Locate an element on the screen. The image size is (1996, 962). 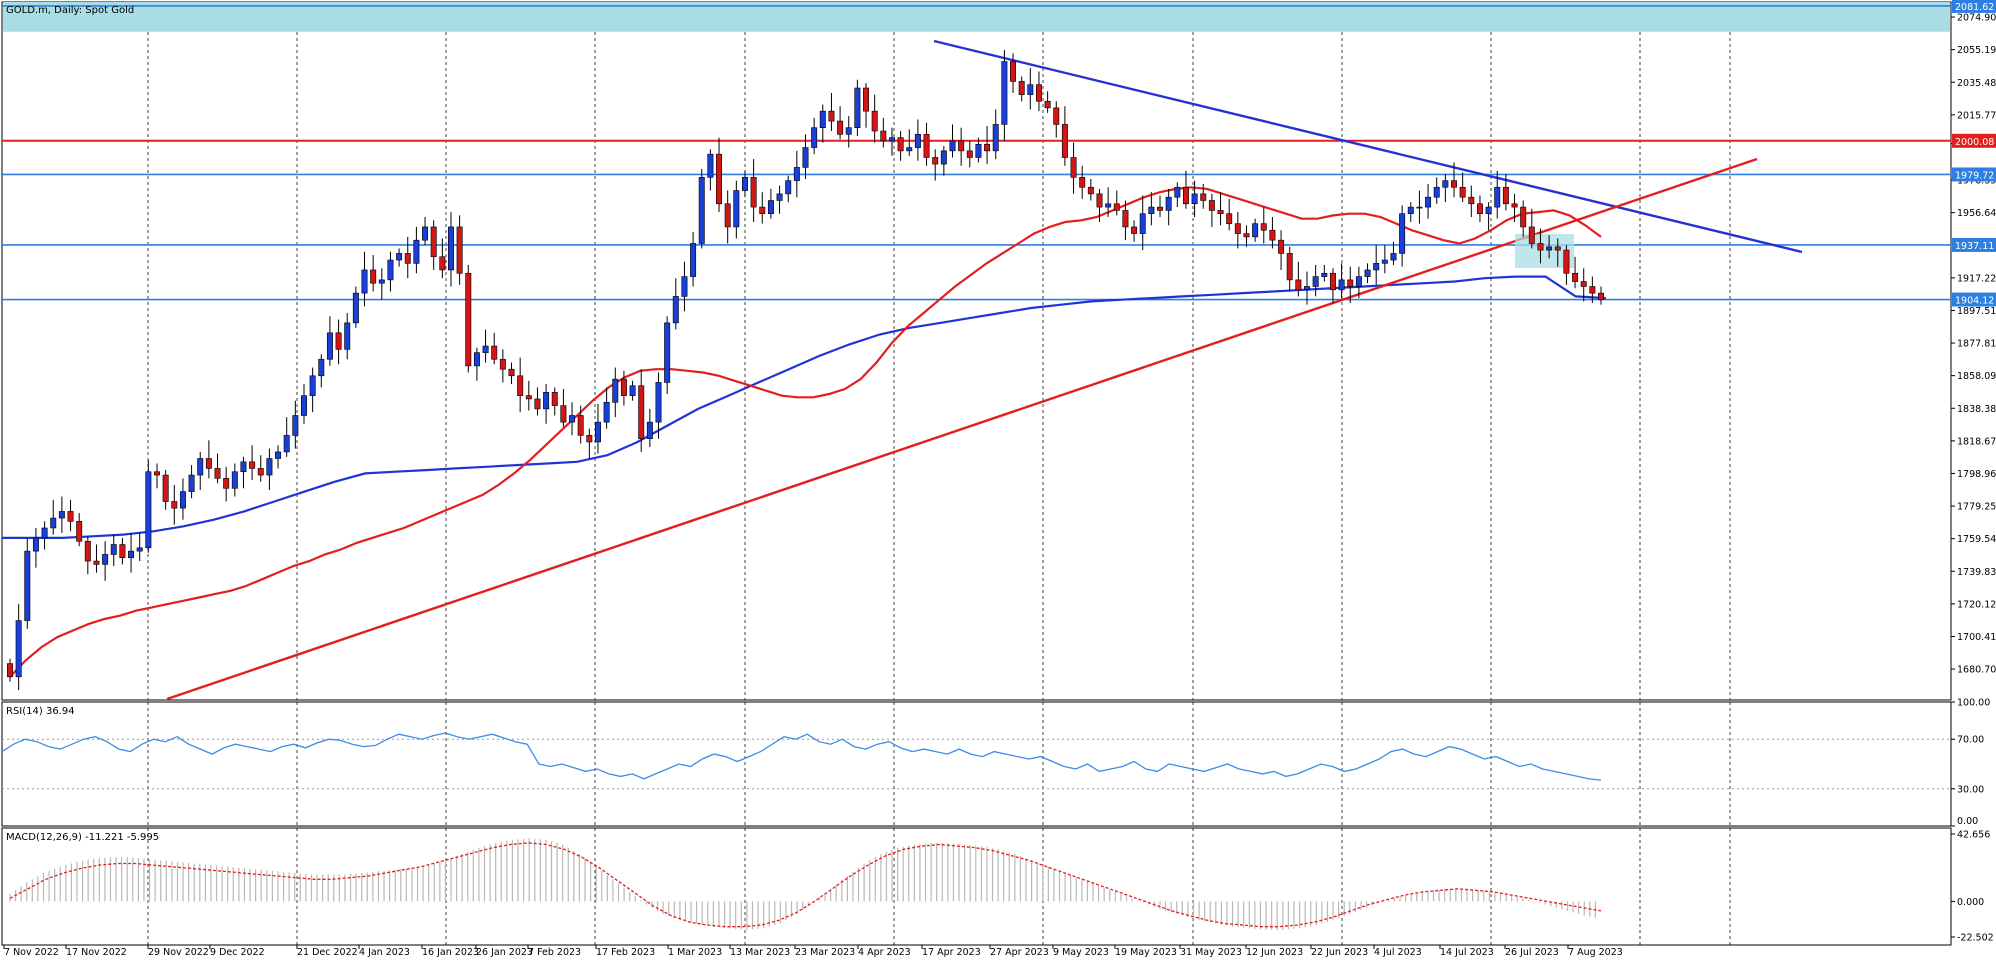
x-tick-label: 17 Feb 2023 is located at coordinates (625, 952).